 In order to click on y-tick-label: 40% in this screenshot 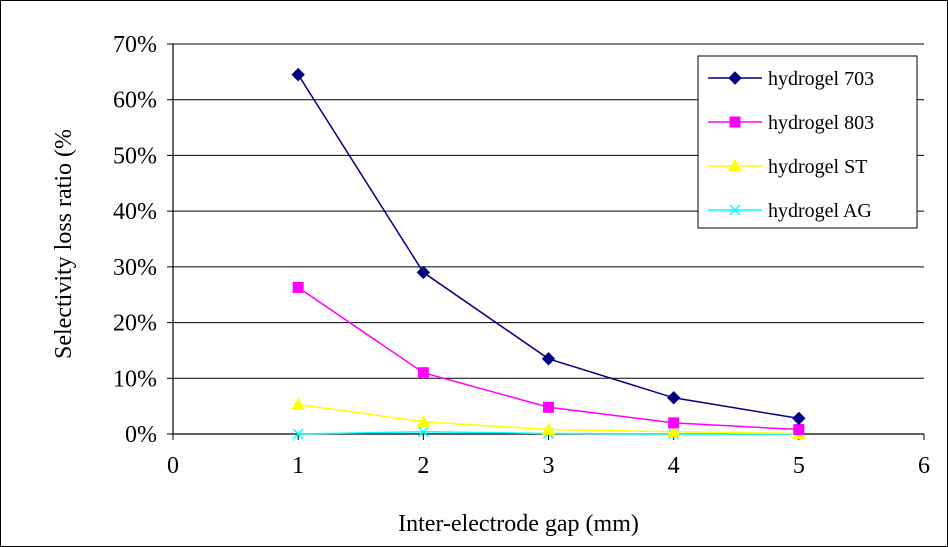, I will do `click(135, 212)`.